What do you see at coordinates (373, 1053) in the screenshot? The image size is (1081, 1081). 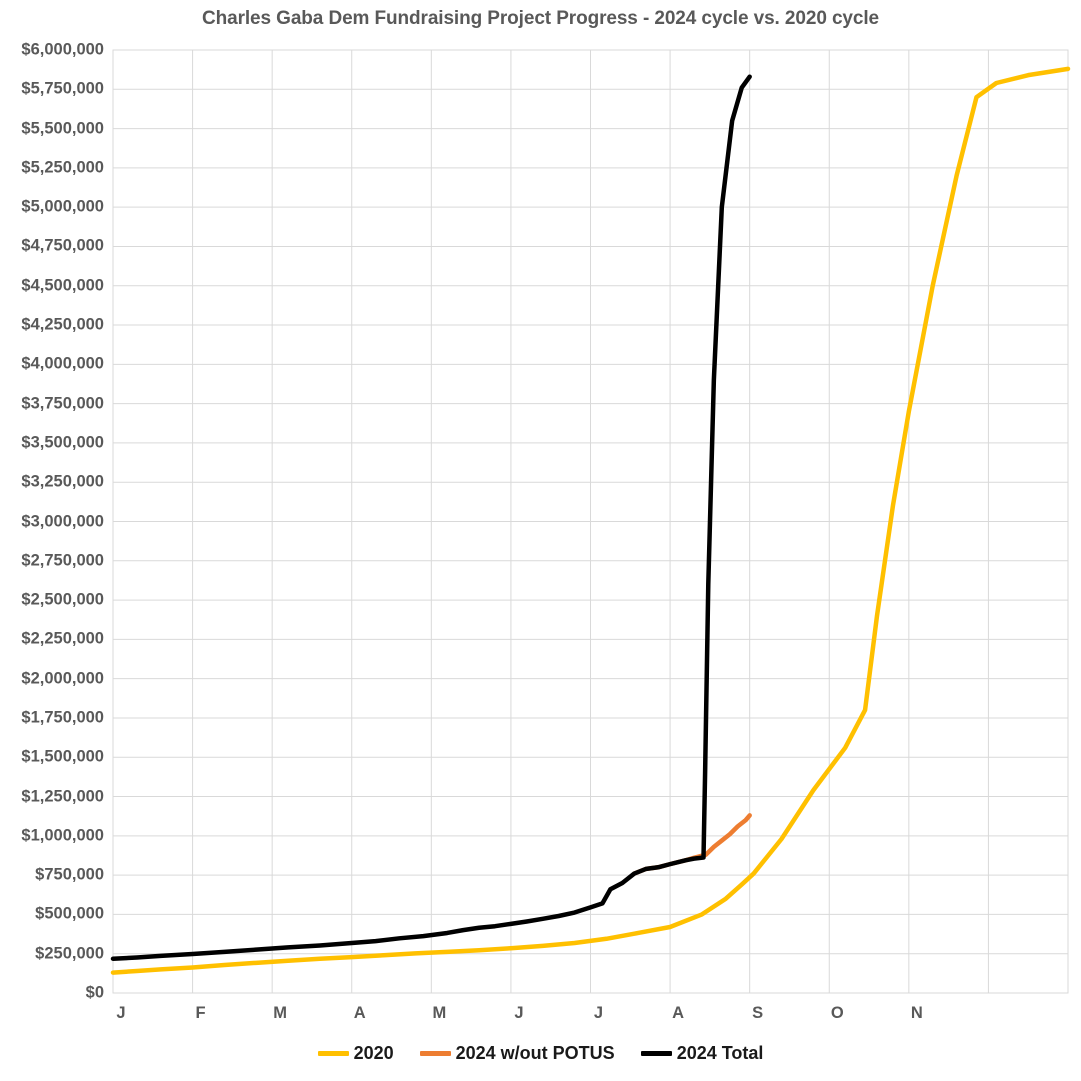 I see `legend-label: 2020` at bounding box center [373, 1053].